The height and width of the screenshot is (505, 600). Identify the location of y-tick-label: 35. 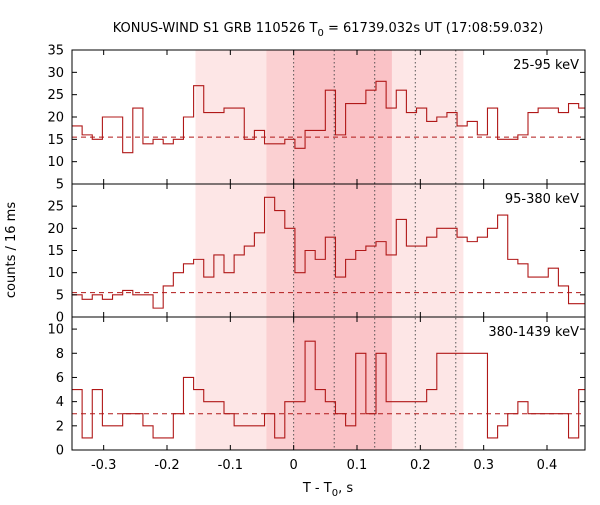
(55, 51).